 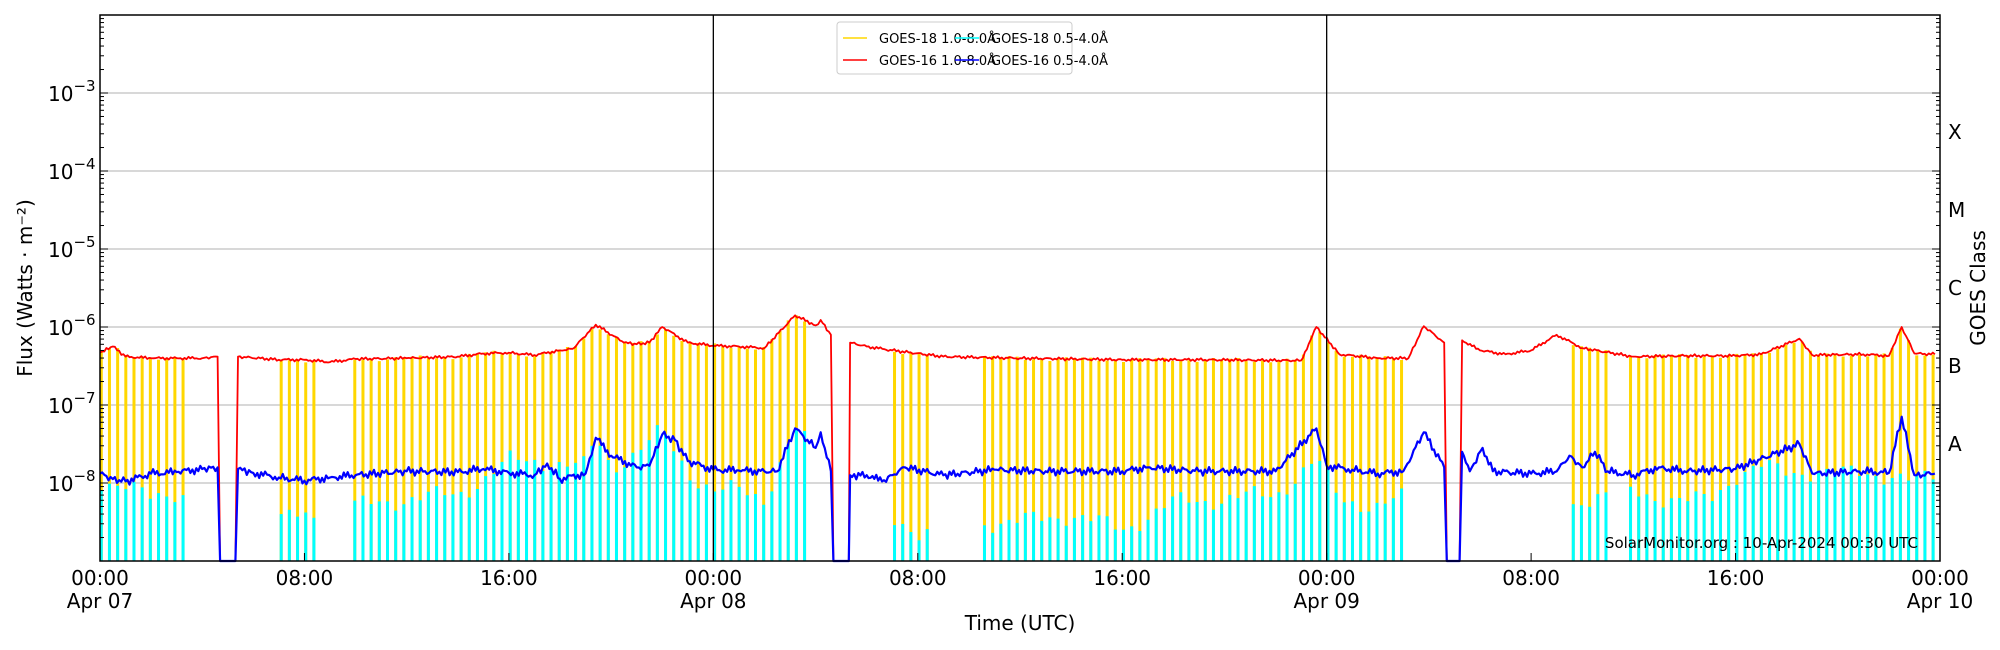 I want to click on y-axis-title: Flux (Watts · m⁻²), so click(x=25, y=288).